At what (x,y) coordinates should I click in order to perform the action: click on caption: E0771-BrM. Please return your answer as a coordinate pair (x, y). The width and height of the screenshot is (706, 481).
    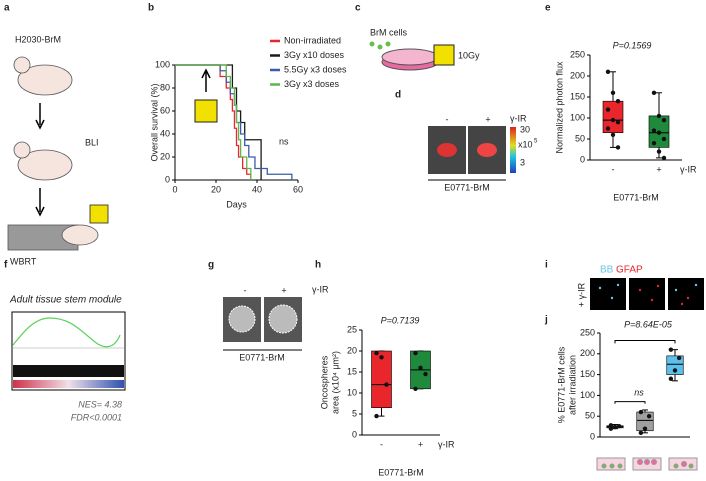
    Looking at the image, I should click on (467, 187).